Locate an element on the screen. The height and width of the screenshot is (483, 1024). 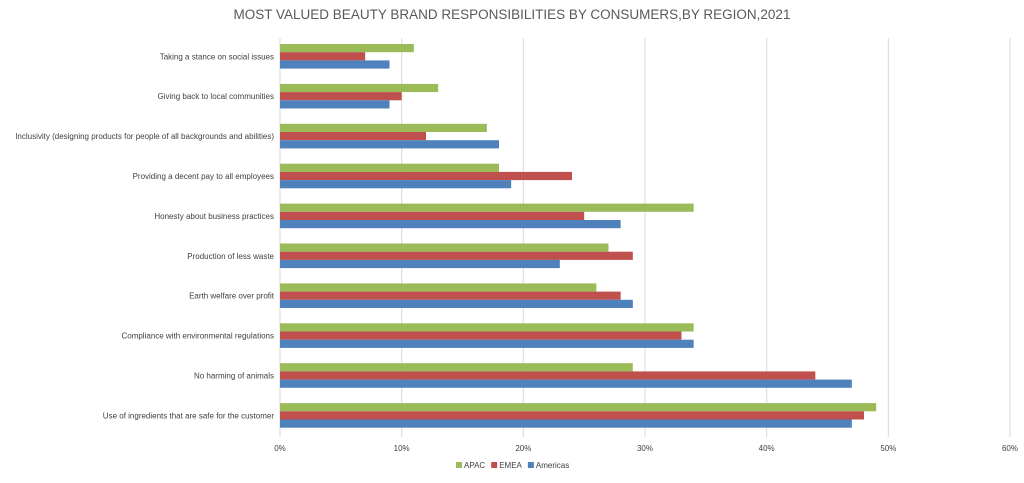
x-tick-label: 40% is located at coordinates (767, 448).